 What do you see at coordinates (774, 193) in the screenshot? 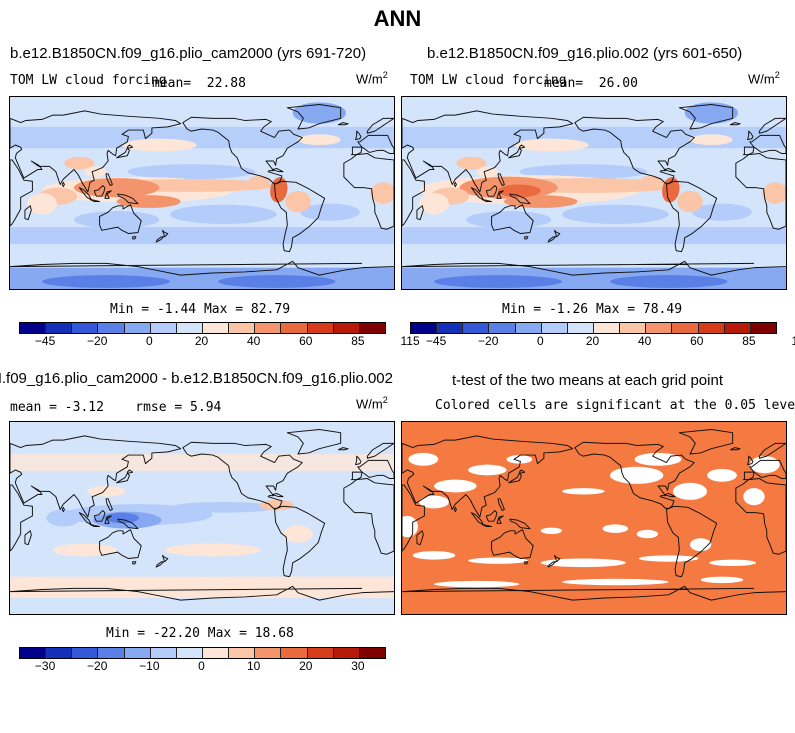
I see `congo-max` at bounding box center [774, 193].